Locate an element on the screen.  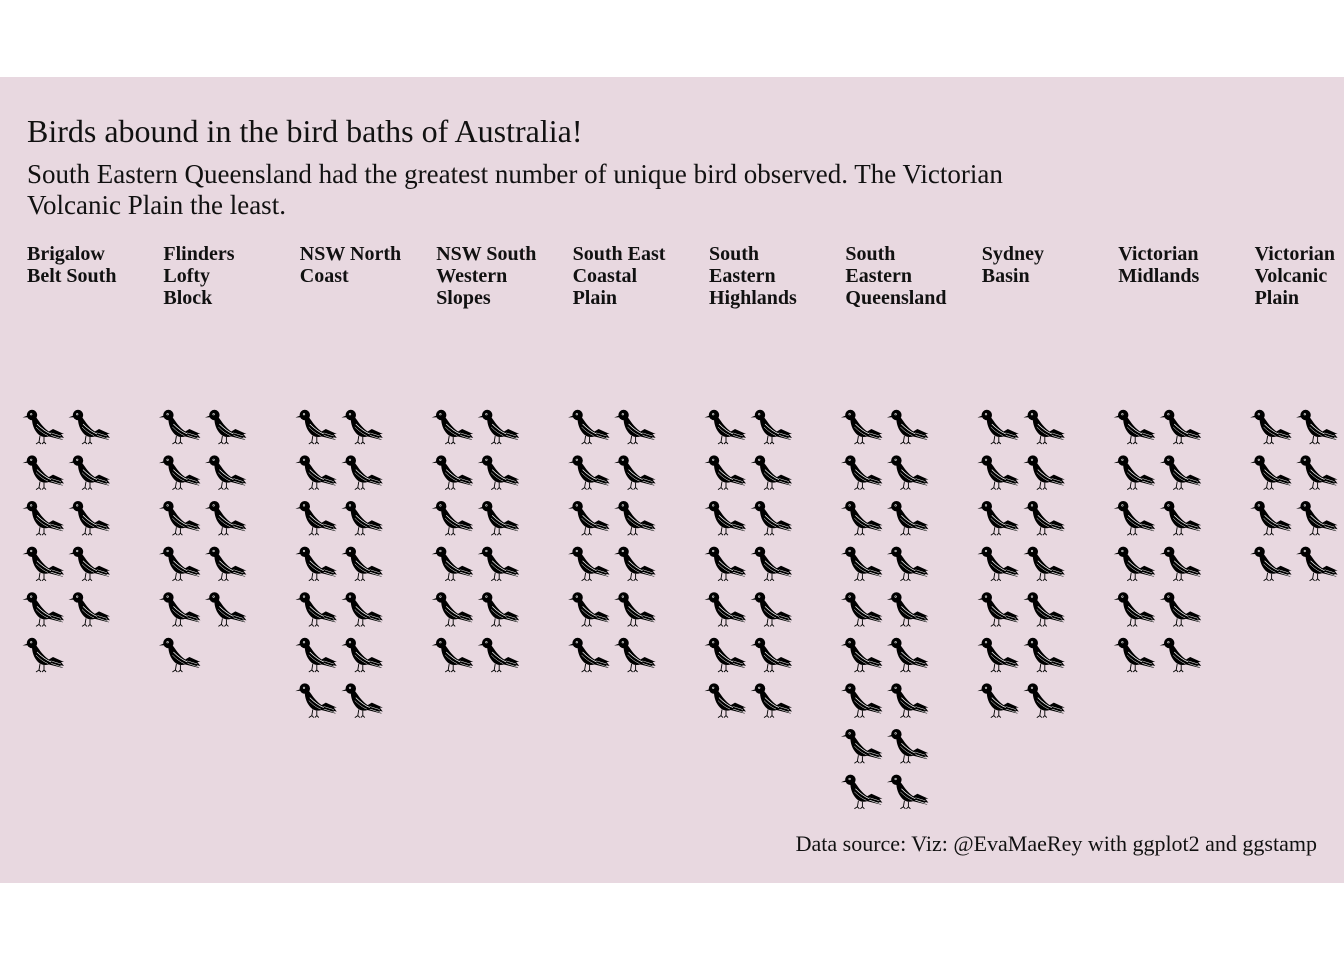
facet-label-line: Basin is located at coordinates (1005, 276).